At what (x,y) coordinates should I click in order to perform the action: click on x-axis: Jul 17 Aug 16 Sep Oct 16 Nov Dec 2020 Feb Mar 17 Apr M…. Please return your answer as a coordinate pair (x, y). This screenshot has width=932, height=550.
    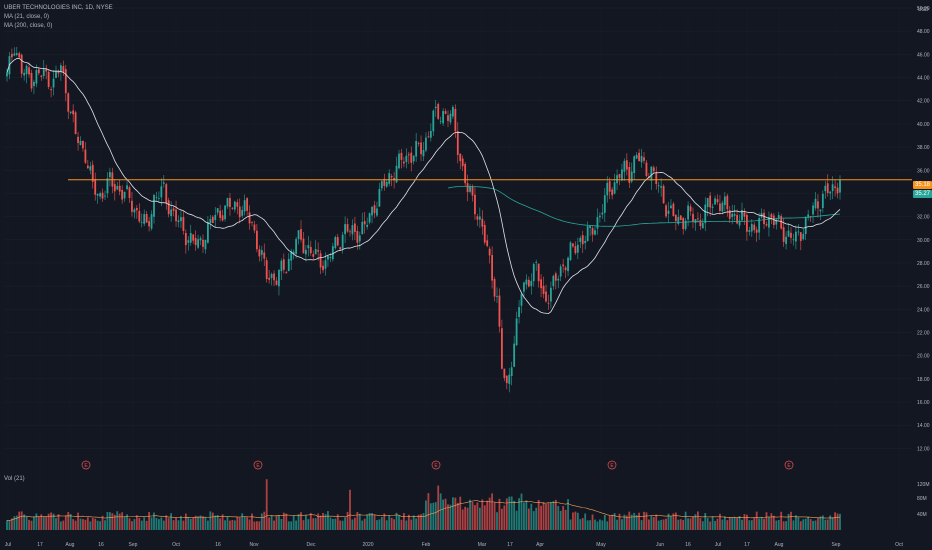
    Looking at the image, I should click on (454, 545).